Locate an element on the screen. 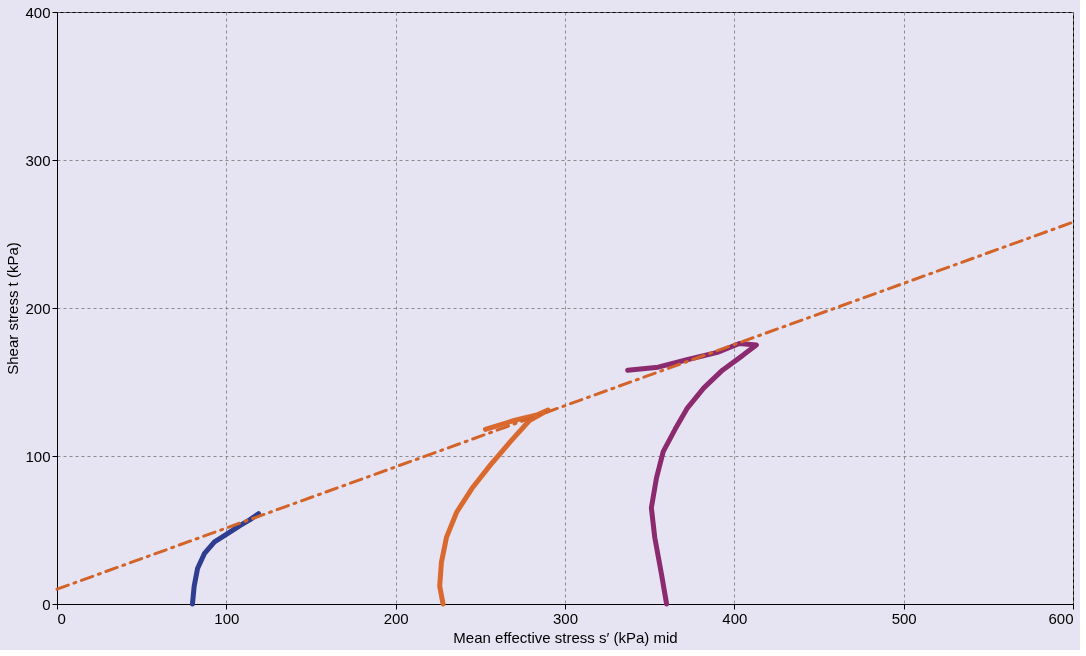 The width and height of the screenshot is (1086, 656). x-tick-label: 100 is located at coordinates (227, 618).